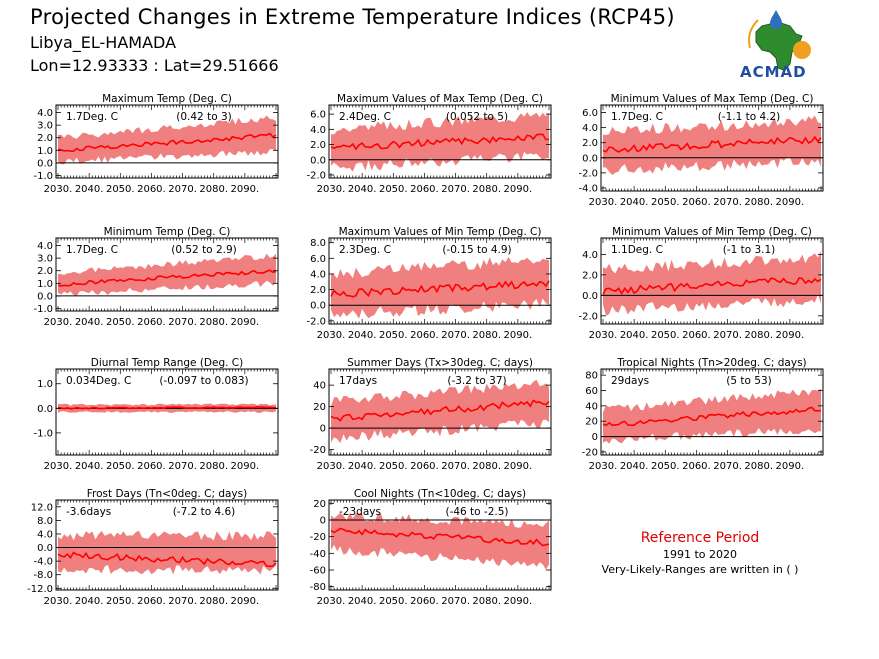 The image size is (879, 659). I want to click on chart-title: Cool Nights (Tn<10deg. C; days), so click(440, 494).